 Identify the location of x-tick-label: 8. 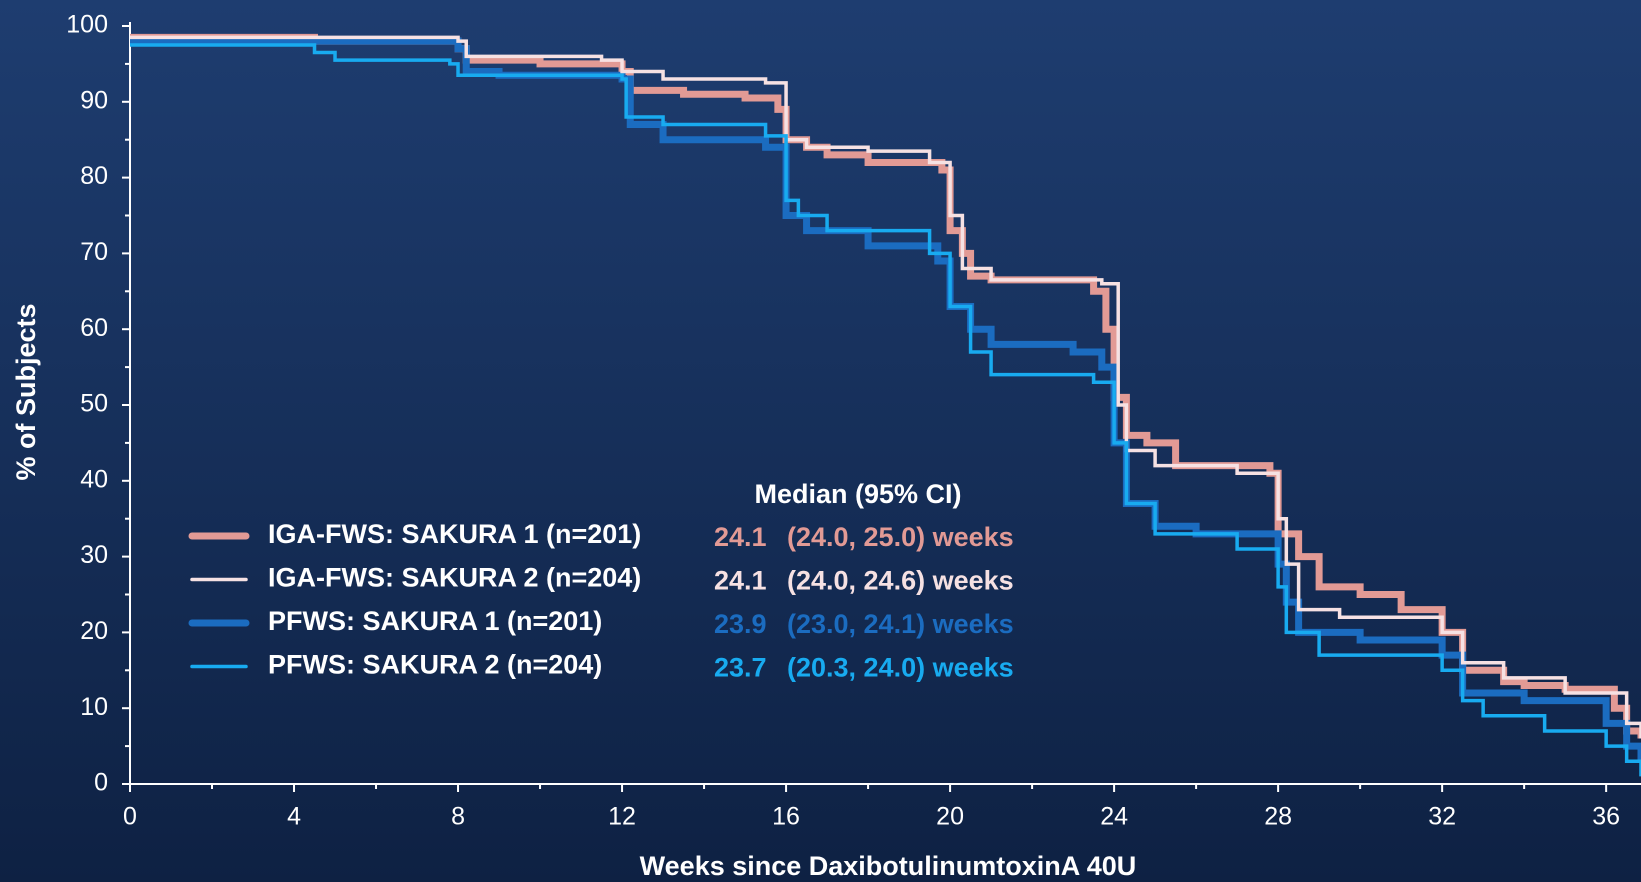
(458, 817).